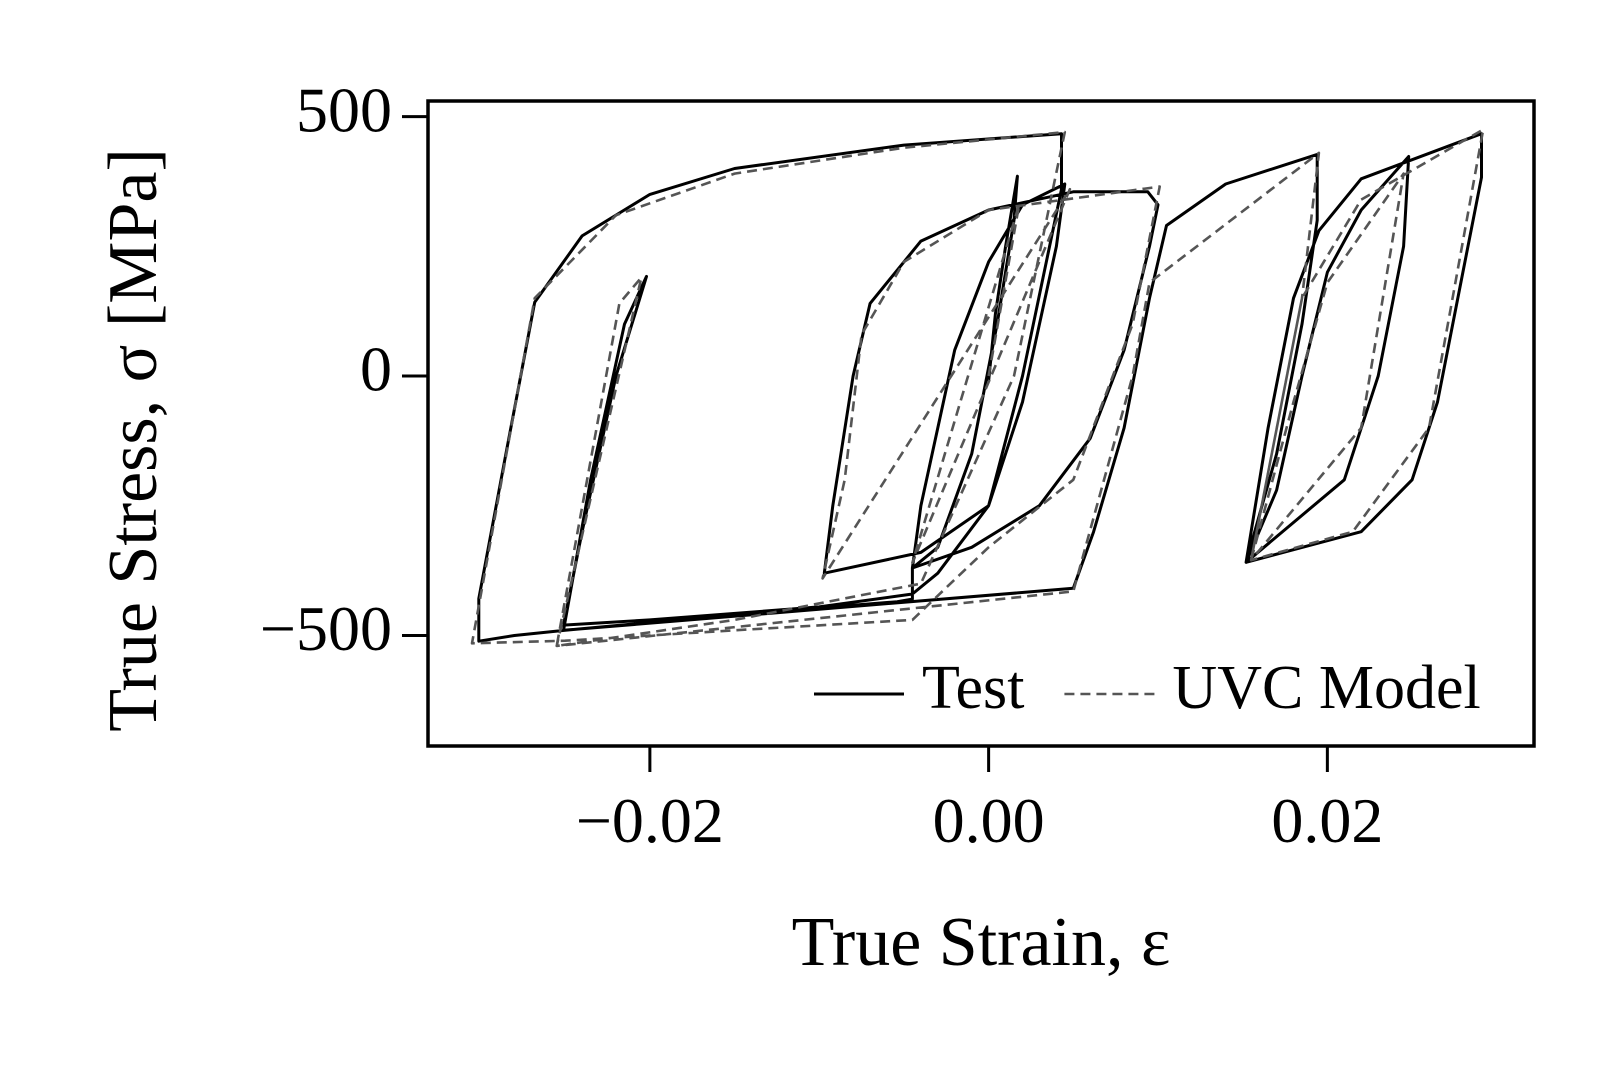 The image size is (1620, 1080). What do you see at coordinates (981, 942) in the screenshot?
I see `x-axis-label: True Strain, ε` at bounding box center [981, 942].